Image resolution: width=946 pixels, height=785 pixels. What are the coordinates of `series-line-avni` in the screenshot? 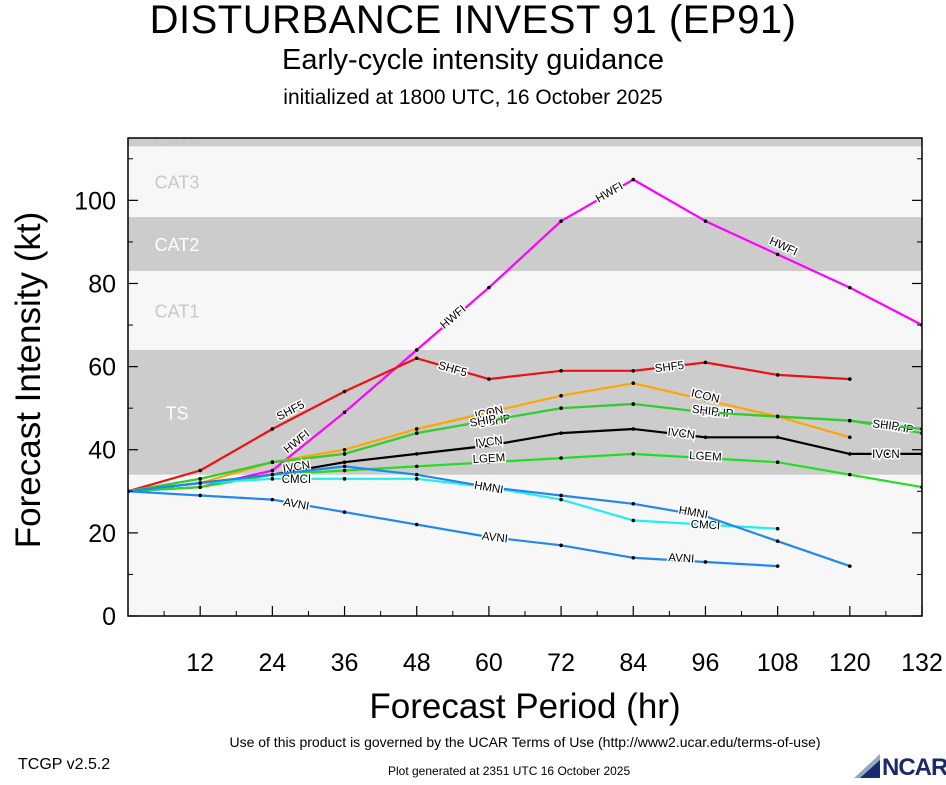 It's located at (453, 529).